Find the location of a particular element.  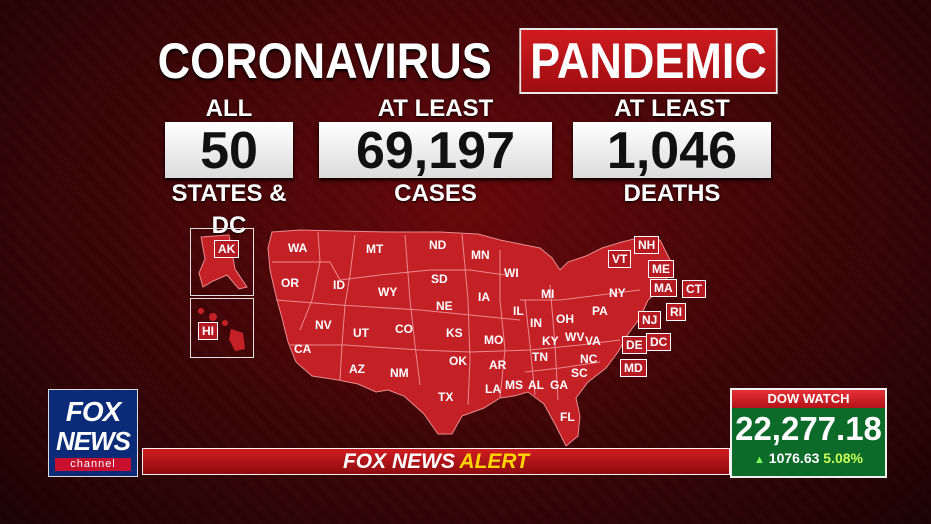

state-label: WY is located at coordinates (388, 292).